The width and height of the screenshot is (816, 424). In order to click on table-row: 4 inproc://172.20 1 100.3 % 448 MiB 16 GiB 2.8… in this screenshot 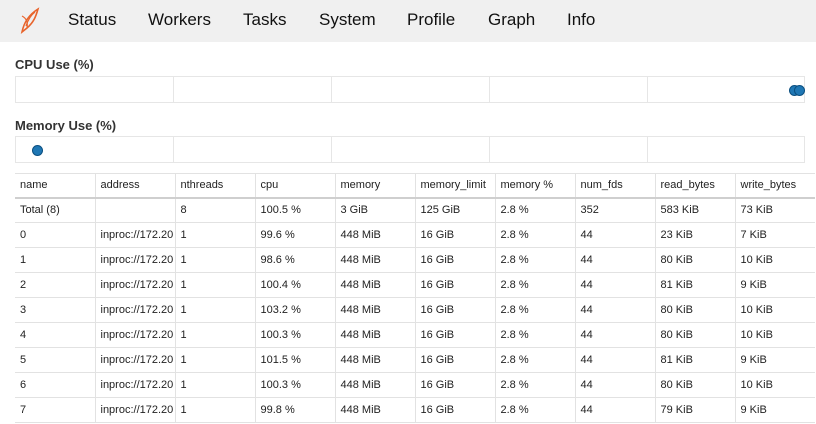, I will do `click(415, 335)`.